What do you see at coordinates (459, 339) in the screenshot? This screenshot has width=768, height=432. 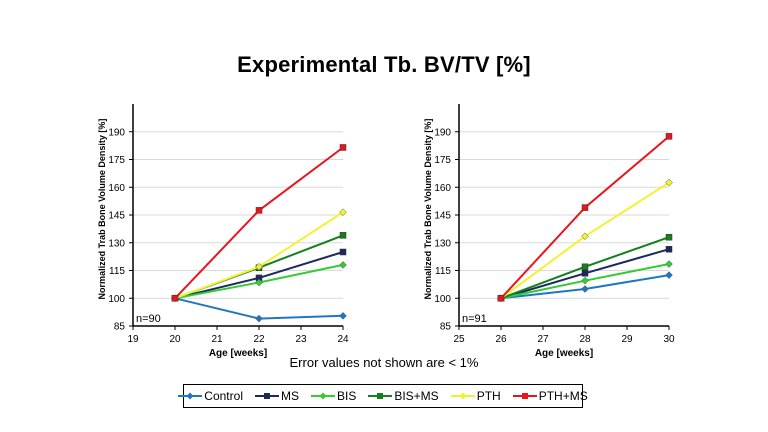 I see `x-tick-label: 25` at bounding box center [459, 339].